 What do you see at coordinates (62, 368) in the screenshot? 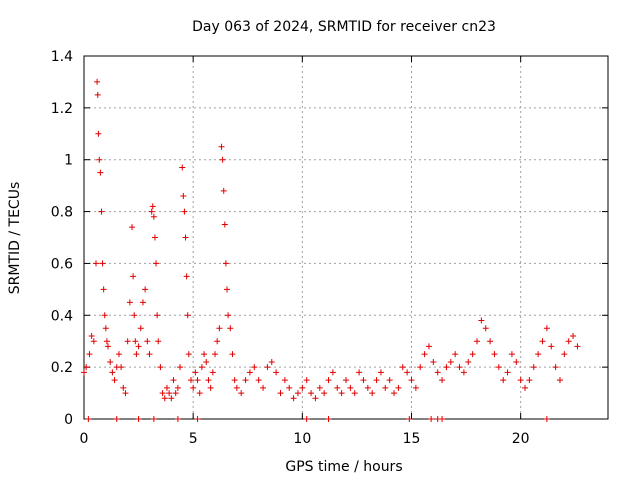
I see `y-tick-label: 0.2` at bounding box center [62, 368].